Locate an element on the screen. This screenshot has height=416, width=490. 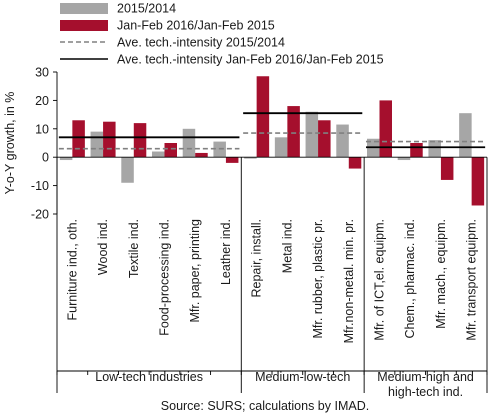
y-tick-label: 0 is located at coordinates (45, 158).